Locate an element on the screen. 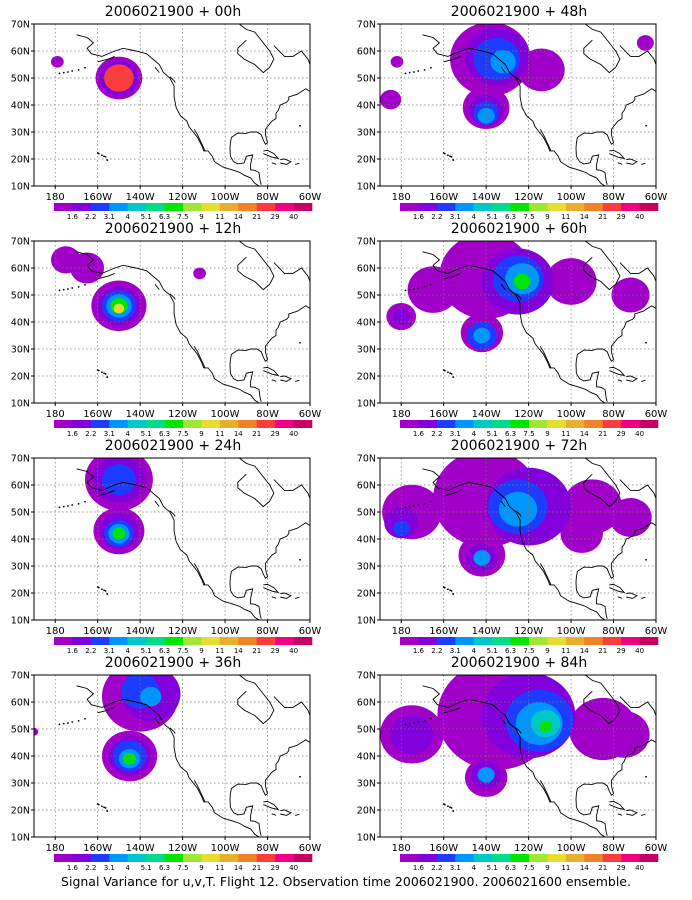  latitude-tick-label: 30N is located at coordinates (20, 784).